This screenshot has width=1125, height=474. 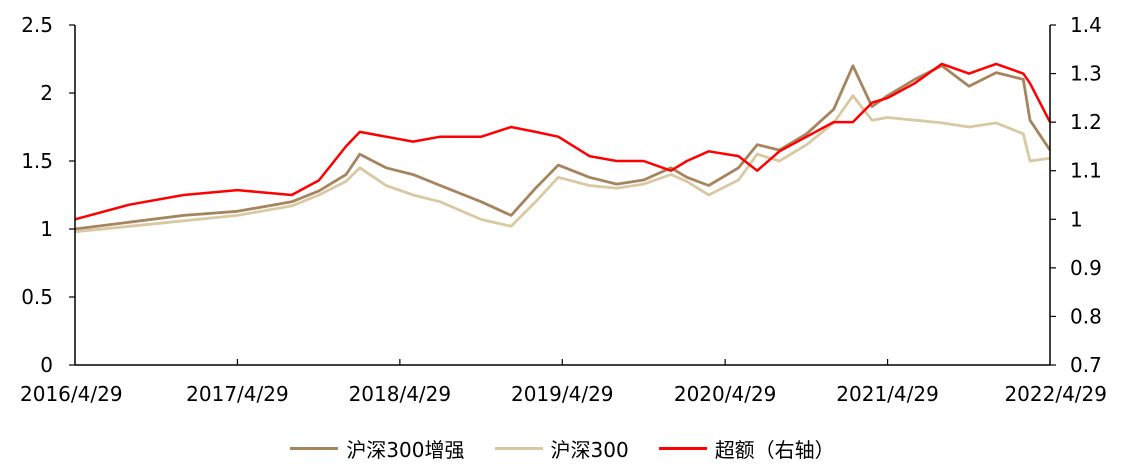 What do you see at coordinates (1086, 74) in the screenshot?
I see `right-tick-label: 1.3` at bounding box center [1086, 74].